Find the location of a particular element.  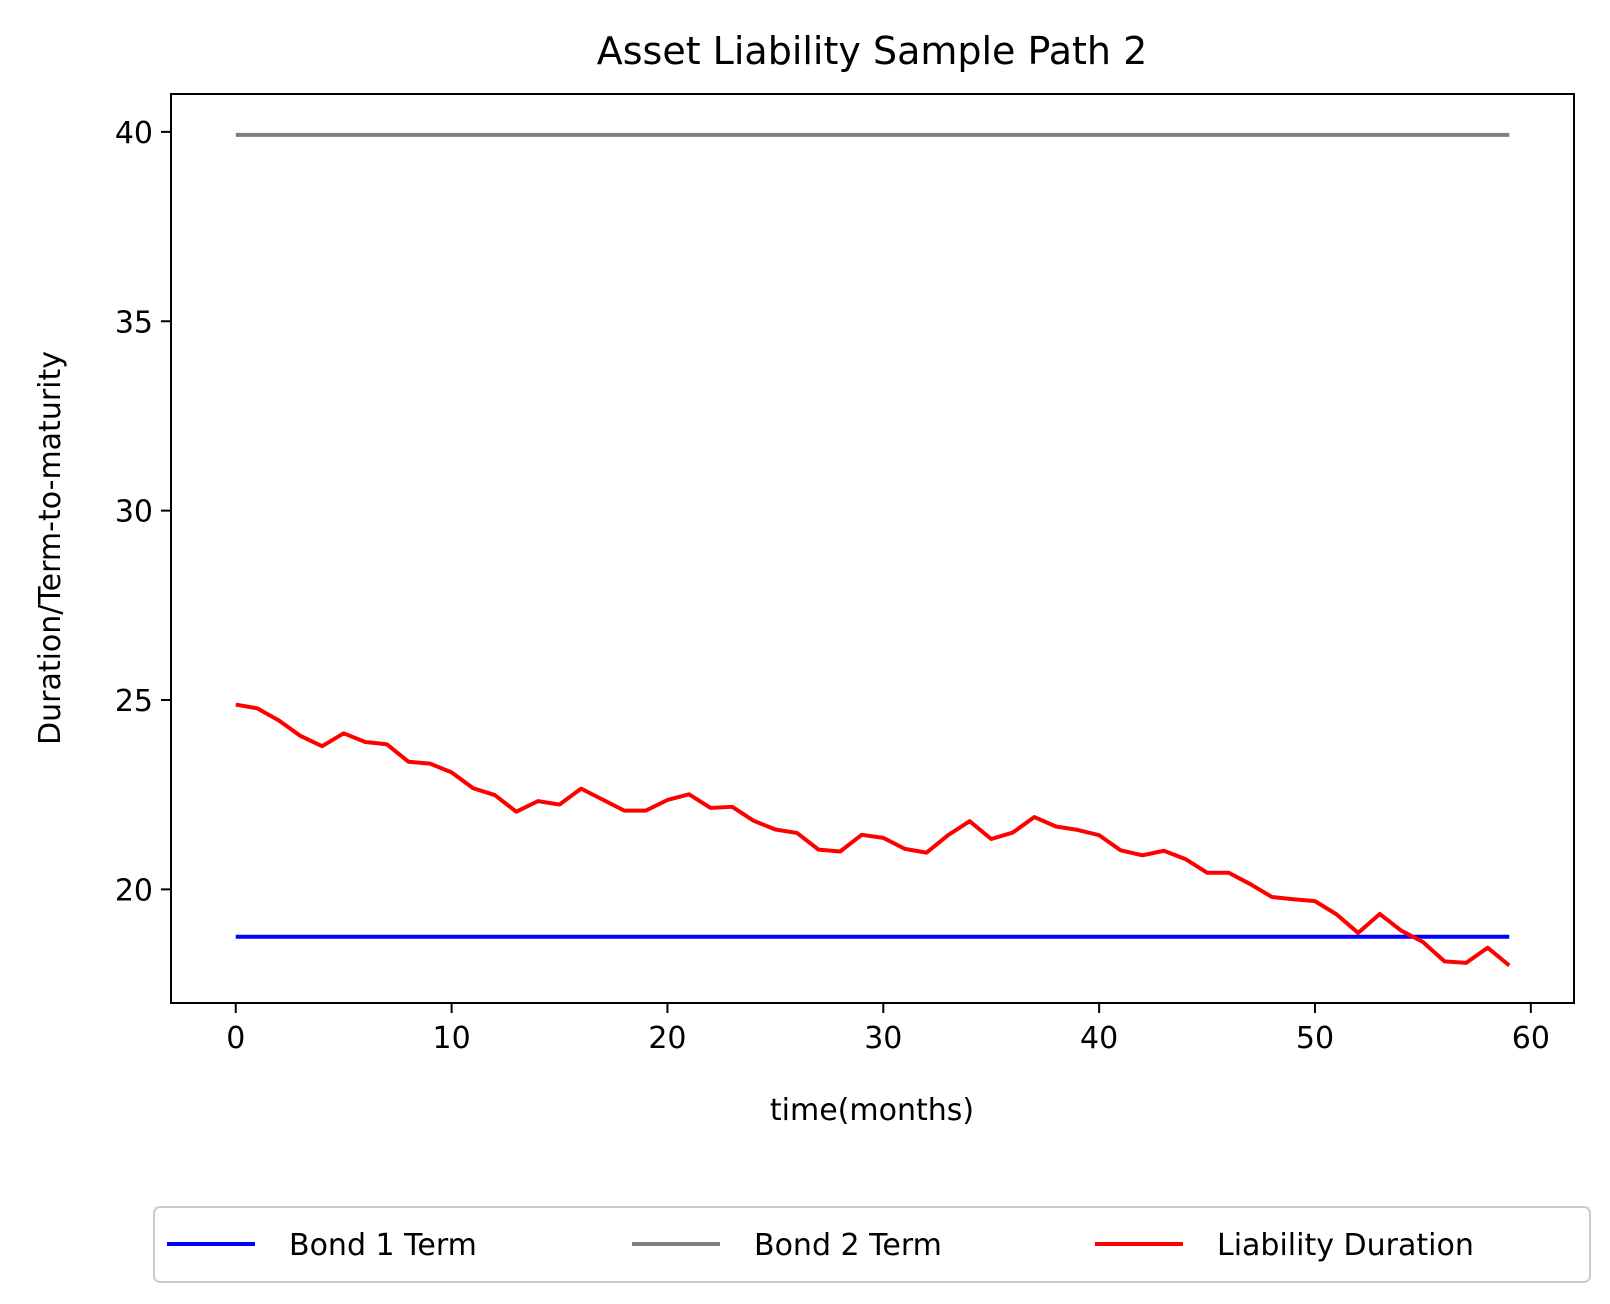

x-axis-ticks: 0 10 20 30 40 50 60 is located at coordinates (888, 1029).